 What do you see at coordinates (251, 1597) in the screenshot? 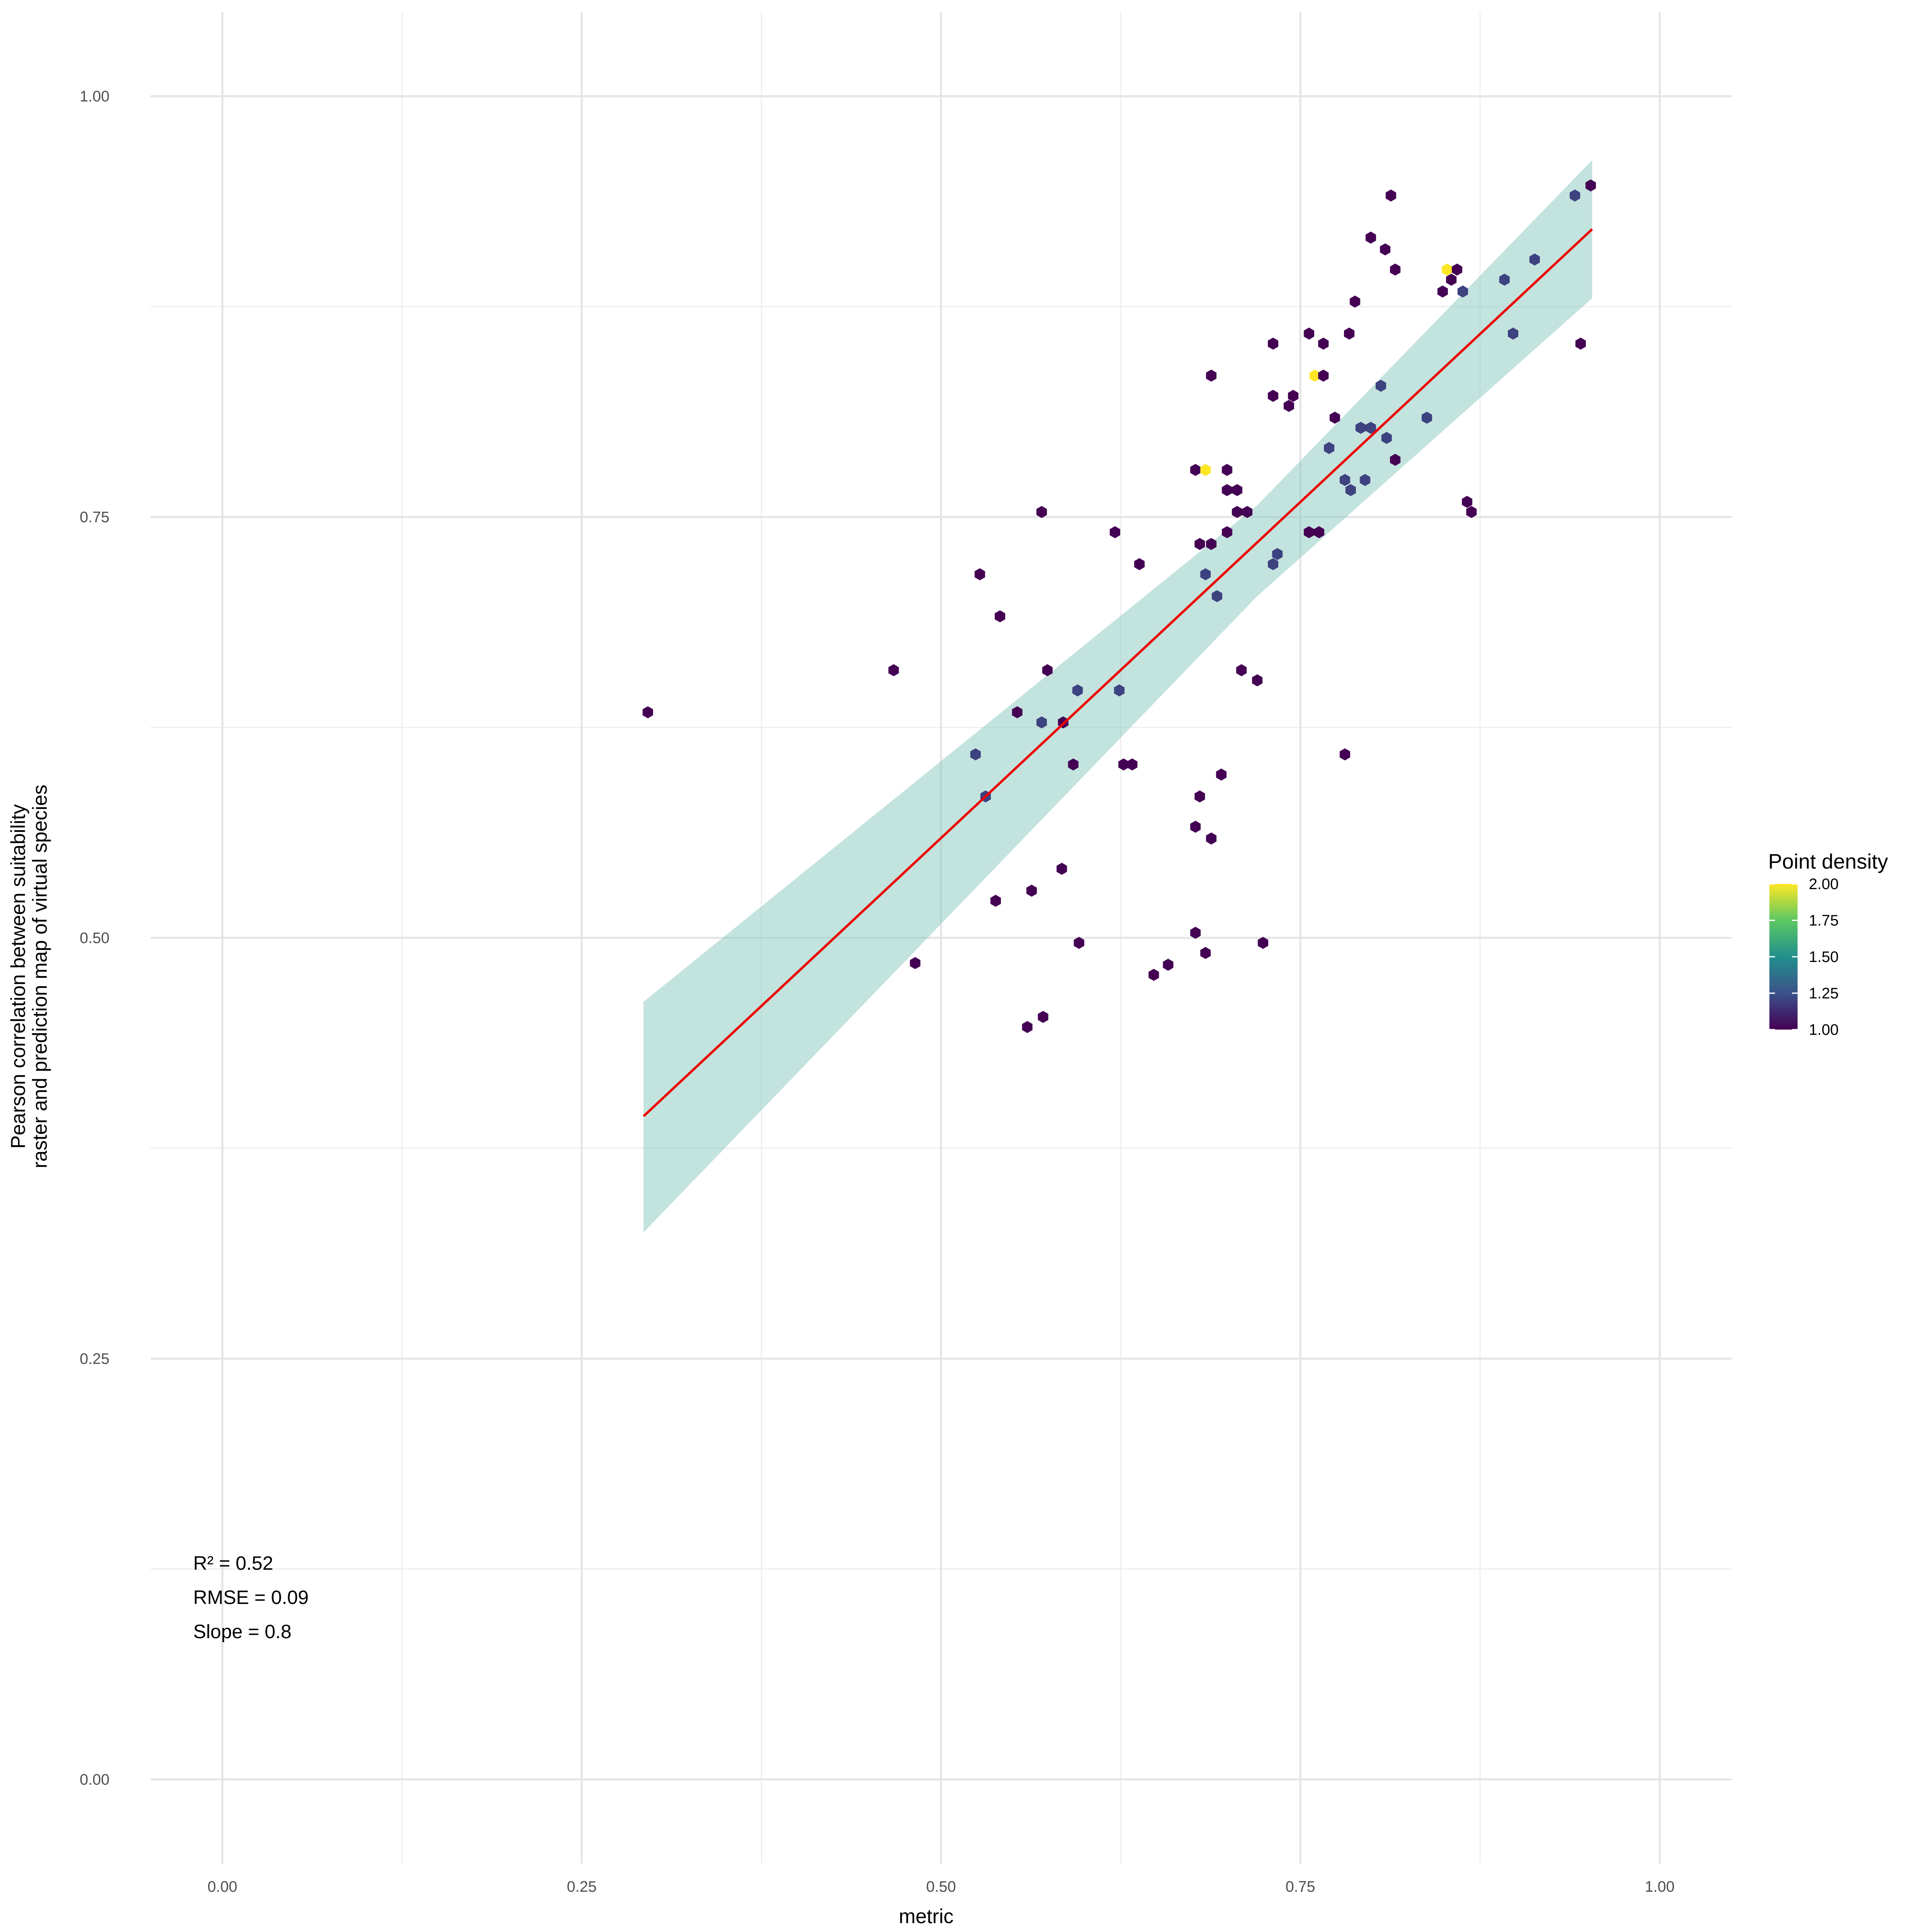
I see `rmse-label: RMSE = 0.09` at bounding box center [251, 1597].